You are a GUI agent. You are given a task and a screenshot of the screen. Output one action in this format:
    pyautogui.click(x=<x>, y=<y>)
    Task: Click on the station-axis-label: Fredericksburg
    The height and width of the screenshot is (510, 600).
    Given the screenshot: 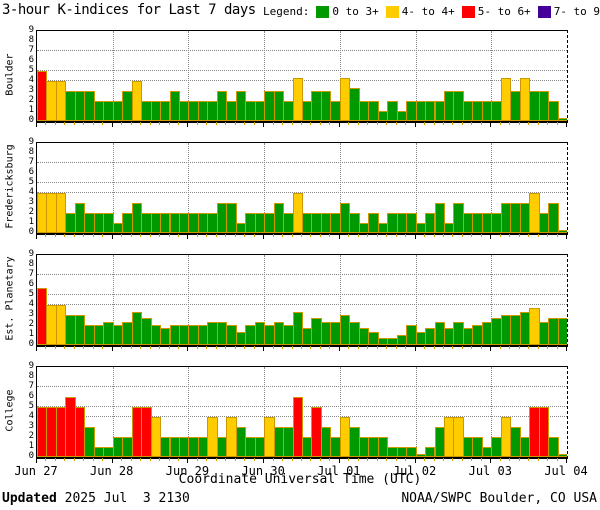 What is the action you would take?
    pyautogui.click(x=10, y=186)
    